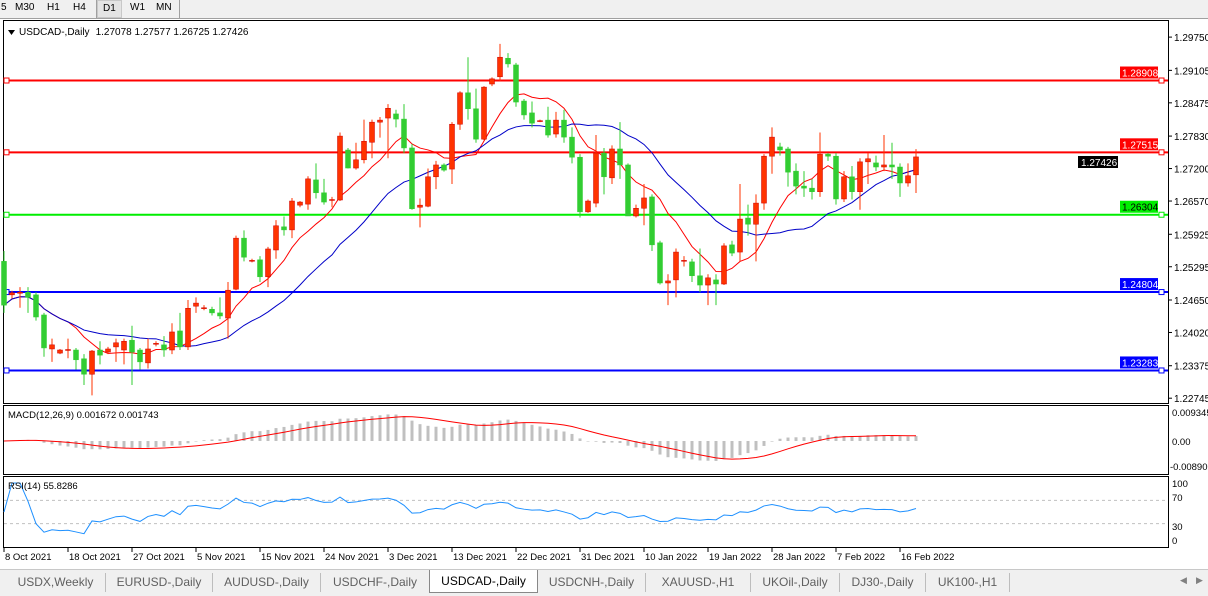  Describe the element at coordinates (11, 32) in the screenshot. I see `caret-down-icon` at that location.